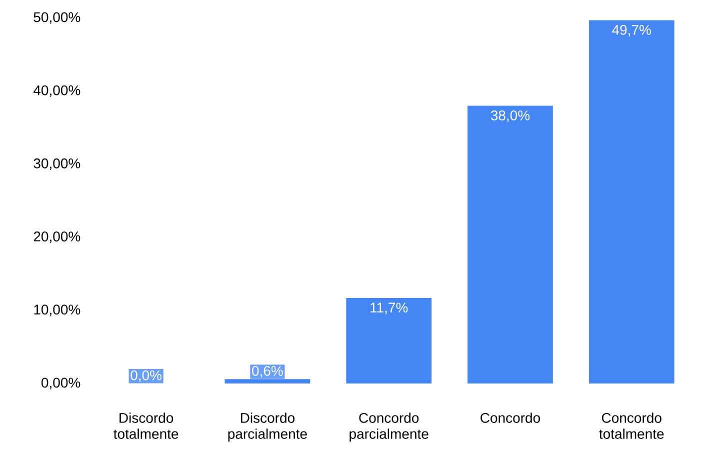 Image resolution: width=707 pixels, height=450 pixels. What do you see at coordinates (56, 91) in the screenshot?
I see `y-tick-label: 40,00%` at bounding box center [56, 91].